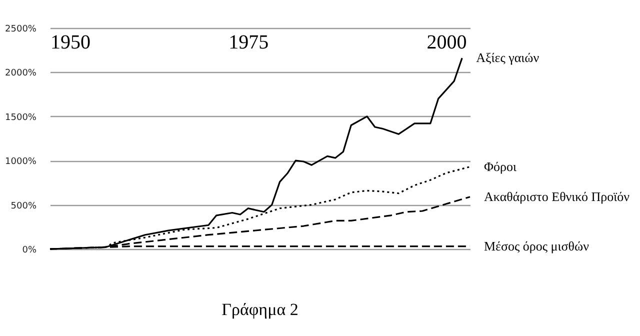 This screenshot has width=640, height=336. What do you see at coordinates (537, 246) in the screenshot?
I see `series-label: Μέσος όρος μισθών` at bounding box center [537, 246].